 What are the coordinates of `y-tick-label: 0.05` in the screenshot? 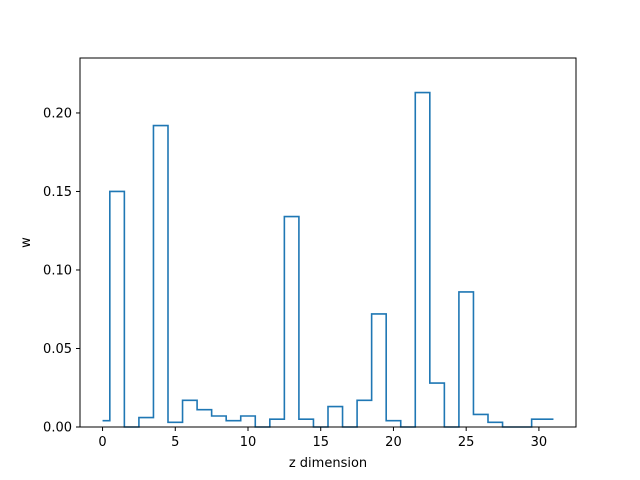 It's located at (57, 349).